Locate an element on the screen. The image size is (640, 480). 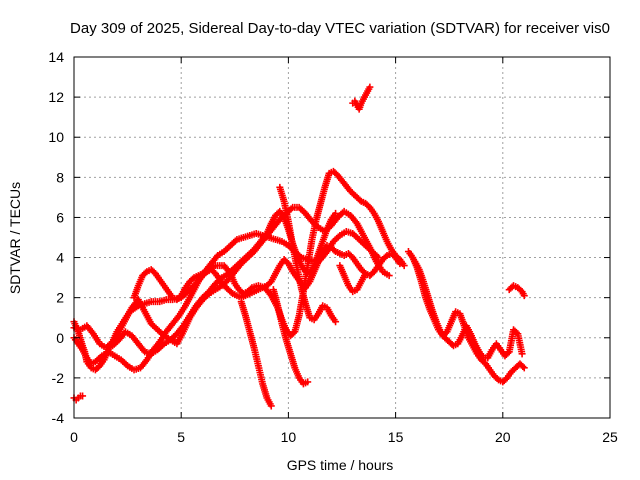
series-sat-j is located at coordinates (353, 279).